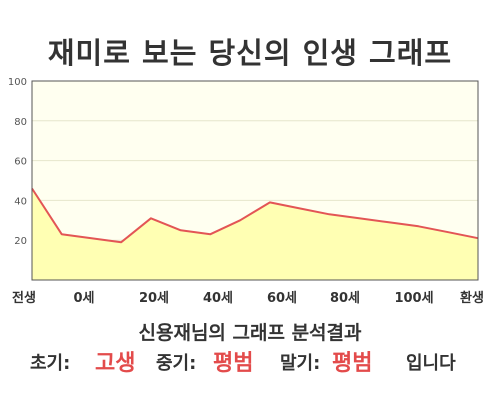 This screenshot has height=400, width=500. I want to click on x-tick-label: 60세, so click(282, 298).